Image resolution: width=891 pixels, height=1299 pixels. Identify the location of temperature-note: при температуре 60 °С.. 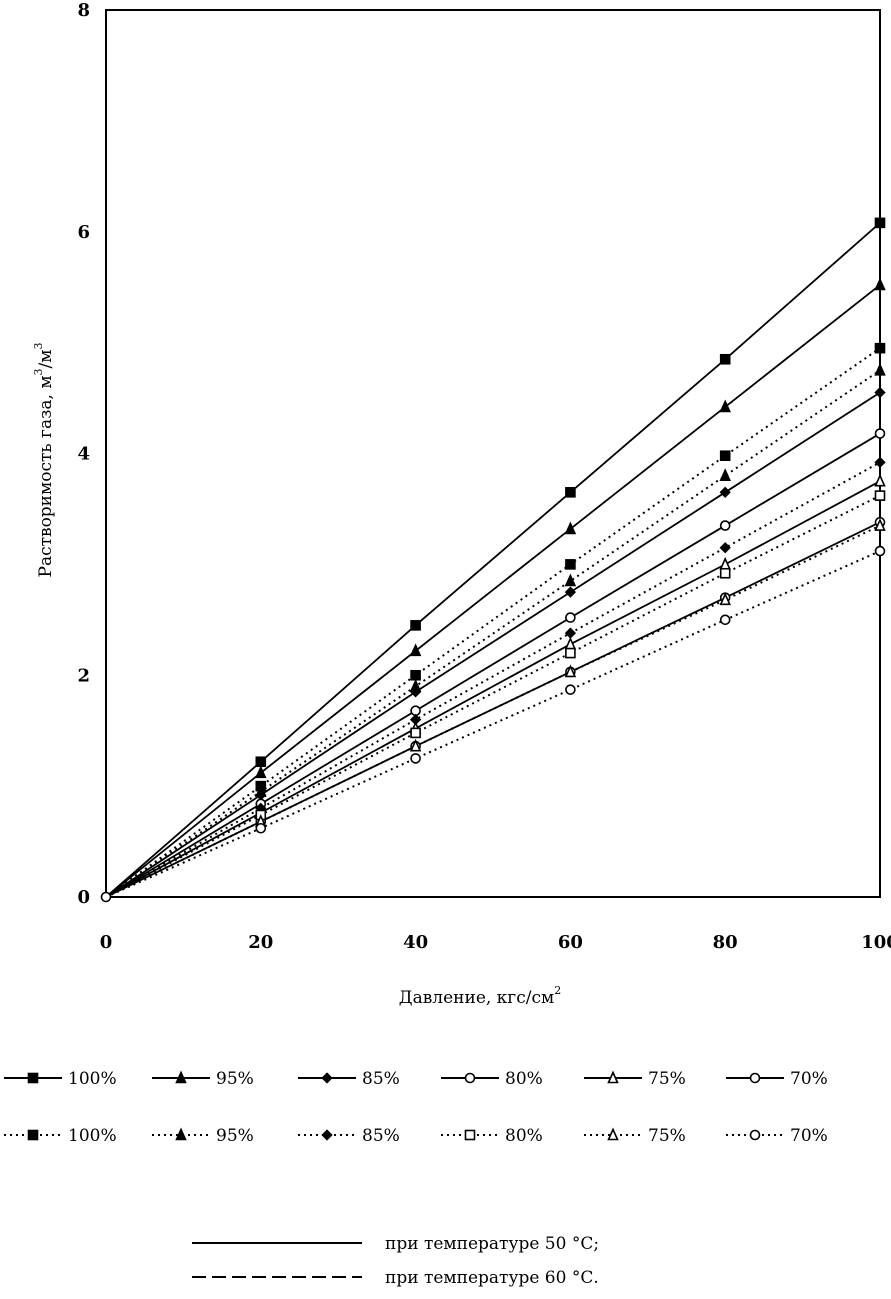
(395, 1278).